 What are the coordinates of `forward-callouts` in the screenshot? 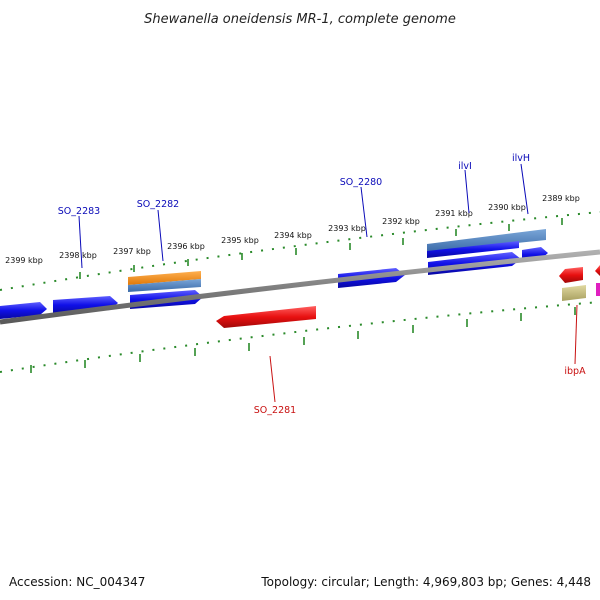 It's located at (303, 216).